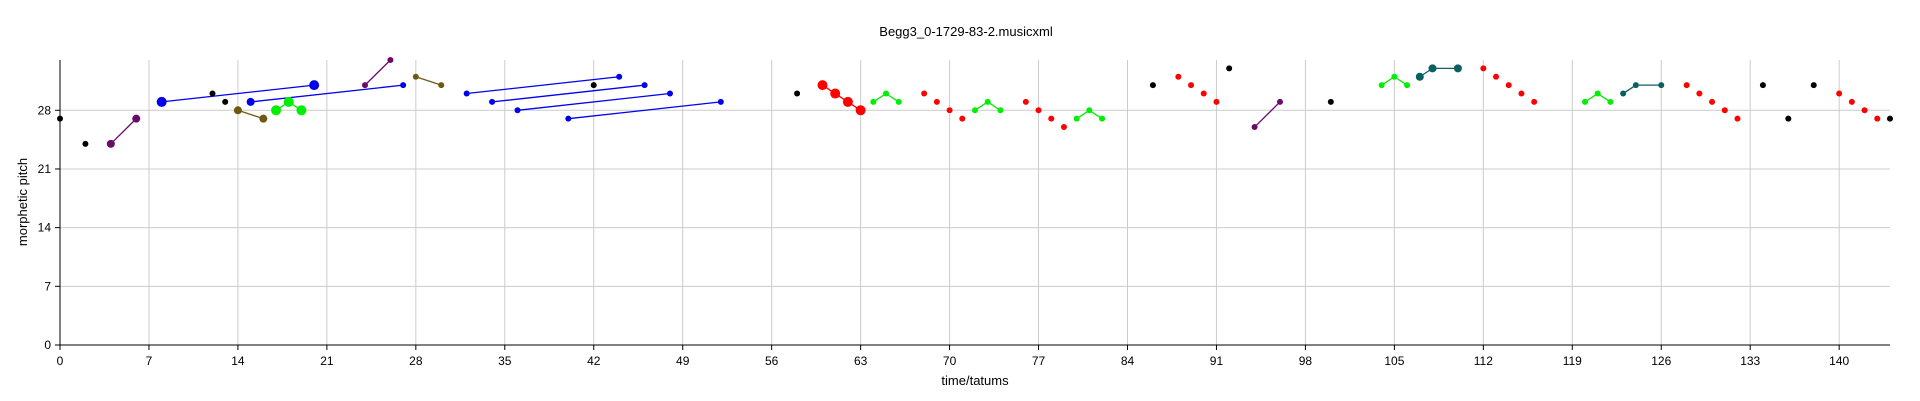  I want to click on x-tick-label: 98, so click(1306, 361).